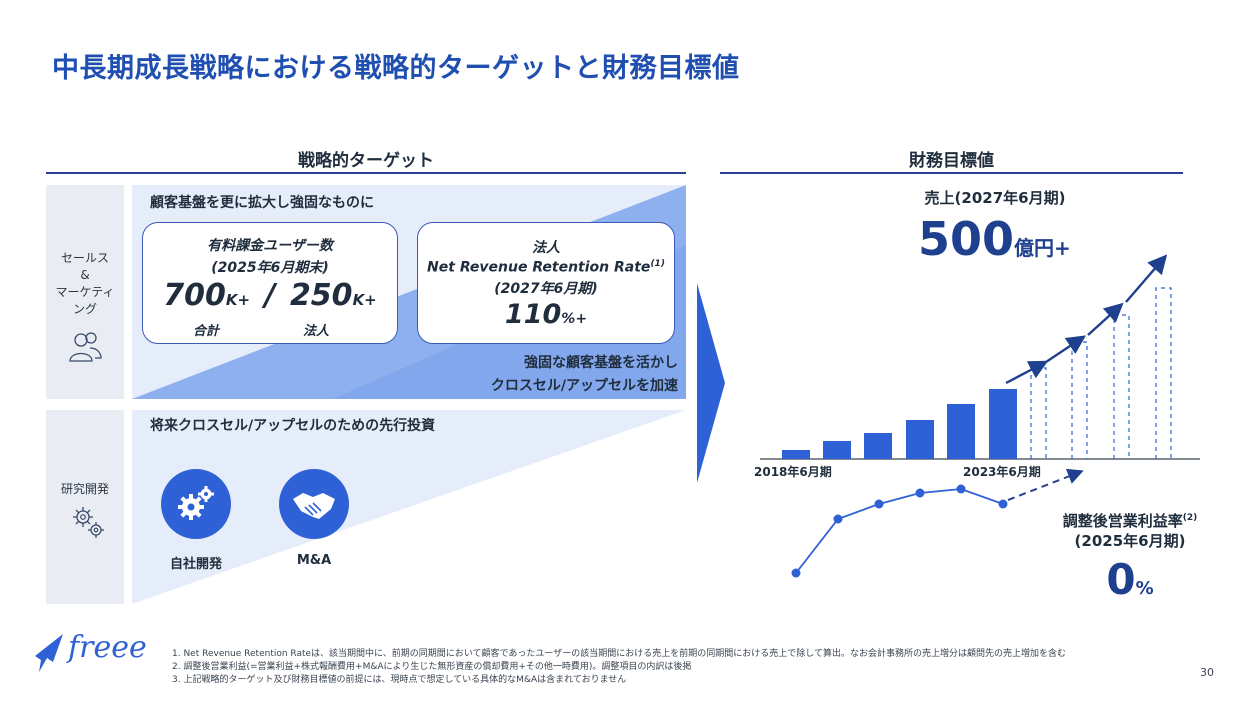 The height and width of the screenshot is (703, 1246). Describe the element at coordinates (194, 295) in the screenshot. I see `total-users-value: 700` at that location.